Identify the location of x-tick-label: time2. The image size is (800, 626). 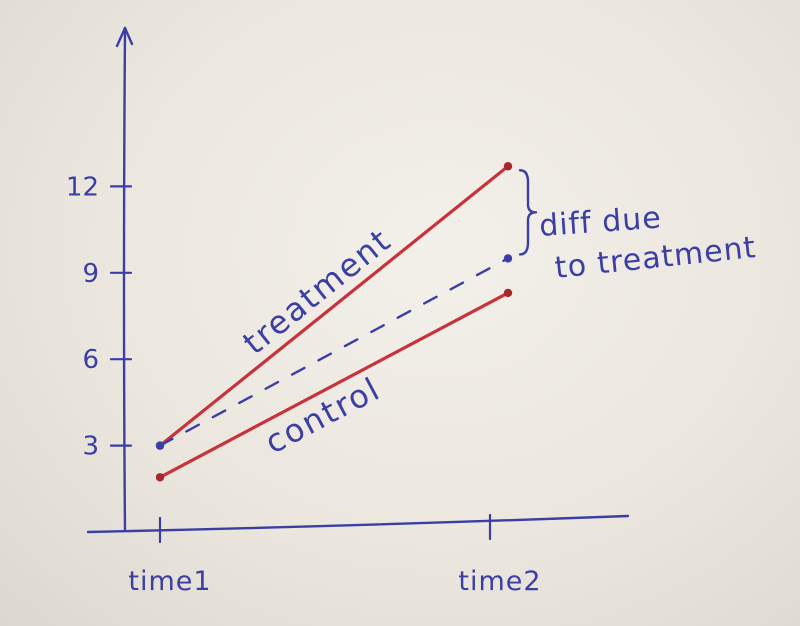
(499, 581).